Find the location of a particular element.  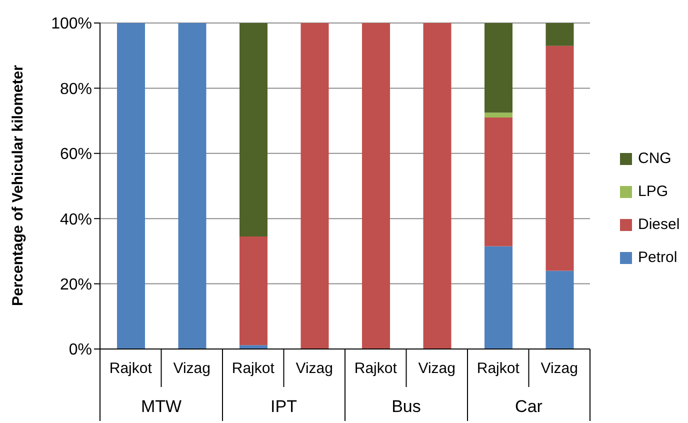

y-tick-label: 40% is located at coordinates (76, 219).